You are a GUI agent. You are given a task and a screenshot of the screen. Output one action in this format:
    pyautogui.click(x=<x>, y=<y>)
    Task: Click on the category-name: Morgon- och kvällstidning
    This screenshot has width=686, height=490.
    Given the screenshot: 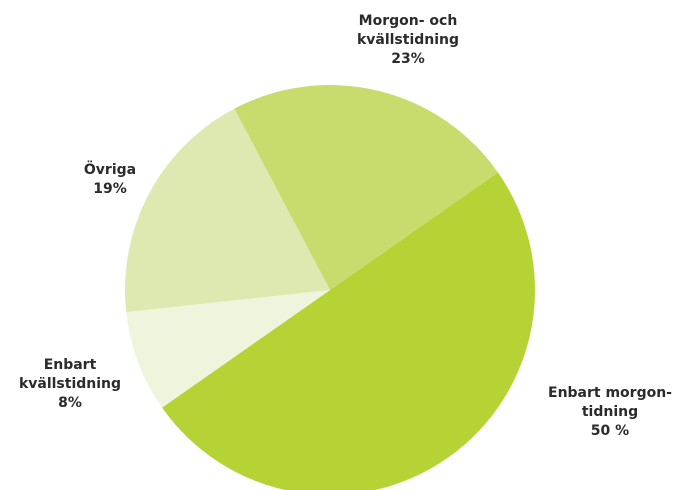 What is the action you would take?
    pyautogui.click(x=408, y=30)
    